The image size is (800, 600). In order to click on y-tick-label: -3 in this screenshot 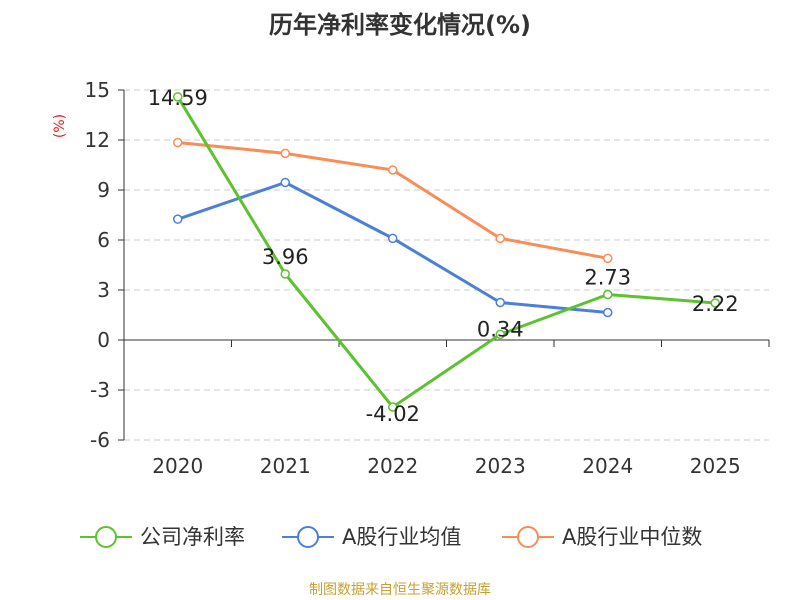, I will do `click(100, 390)`.